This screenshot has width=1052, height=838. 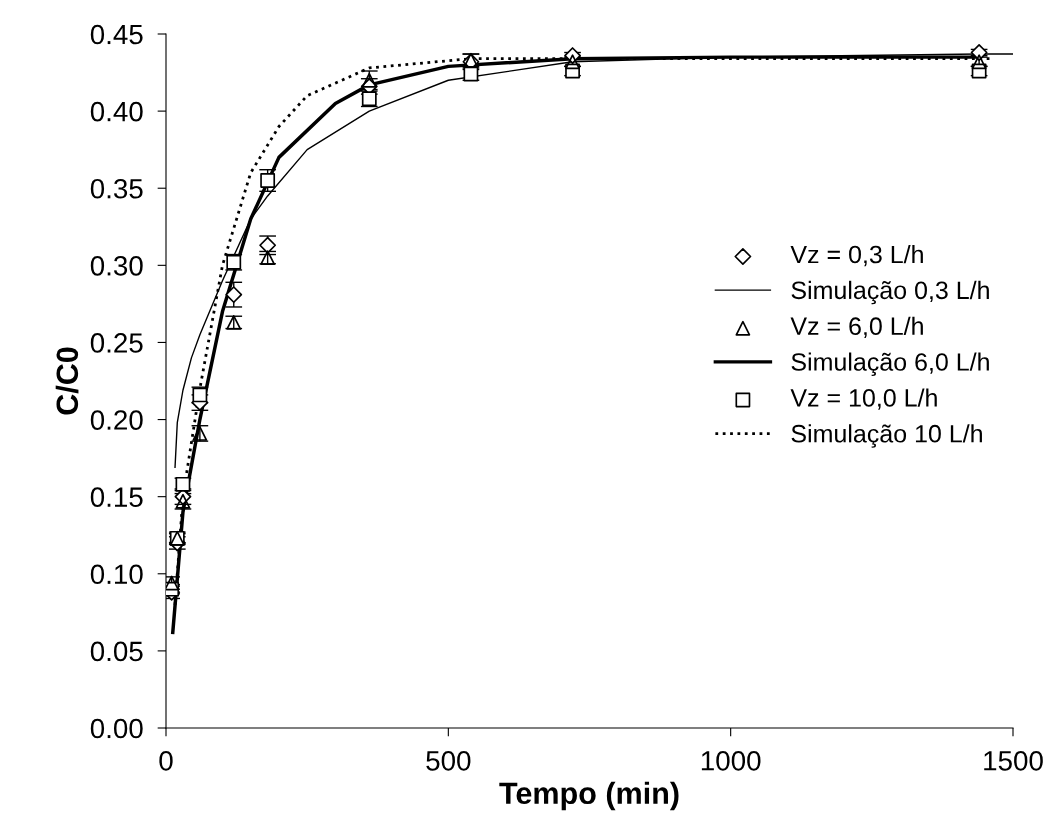 What do you see at coordinates (890, 364) in the screenshot?
I see `legend-label: Simulação 6,0 L/h` at bounding box center [890, 364].